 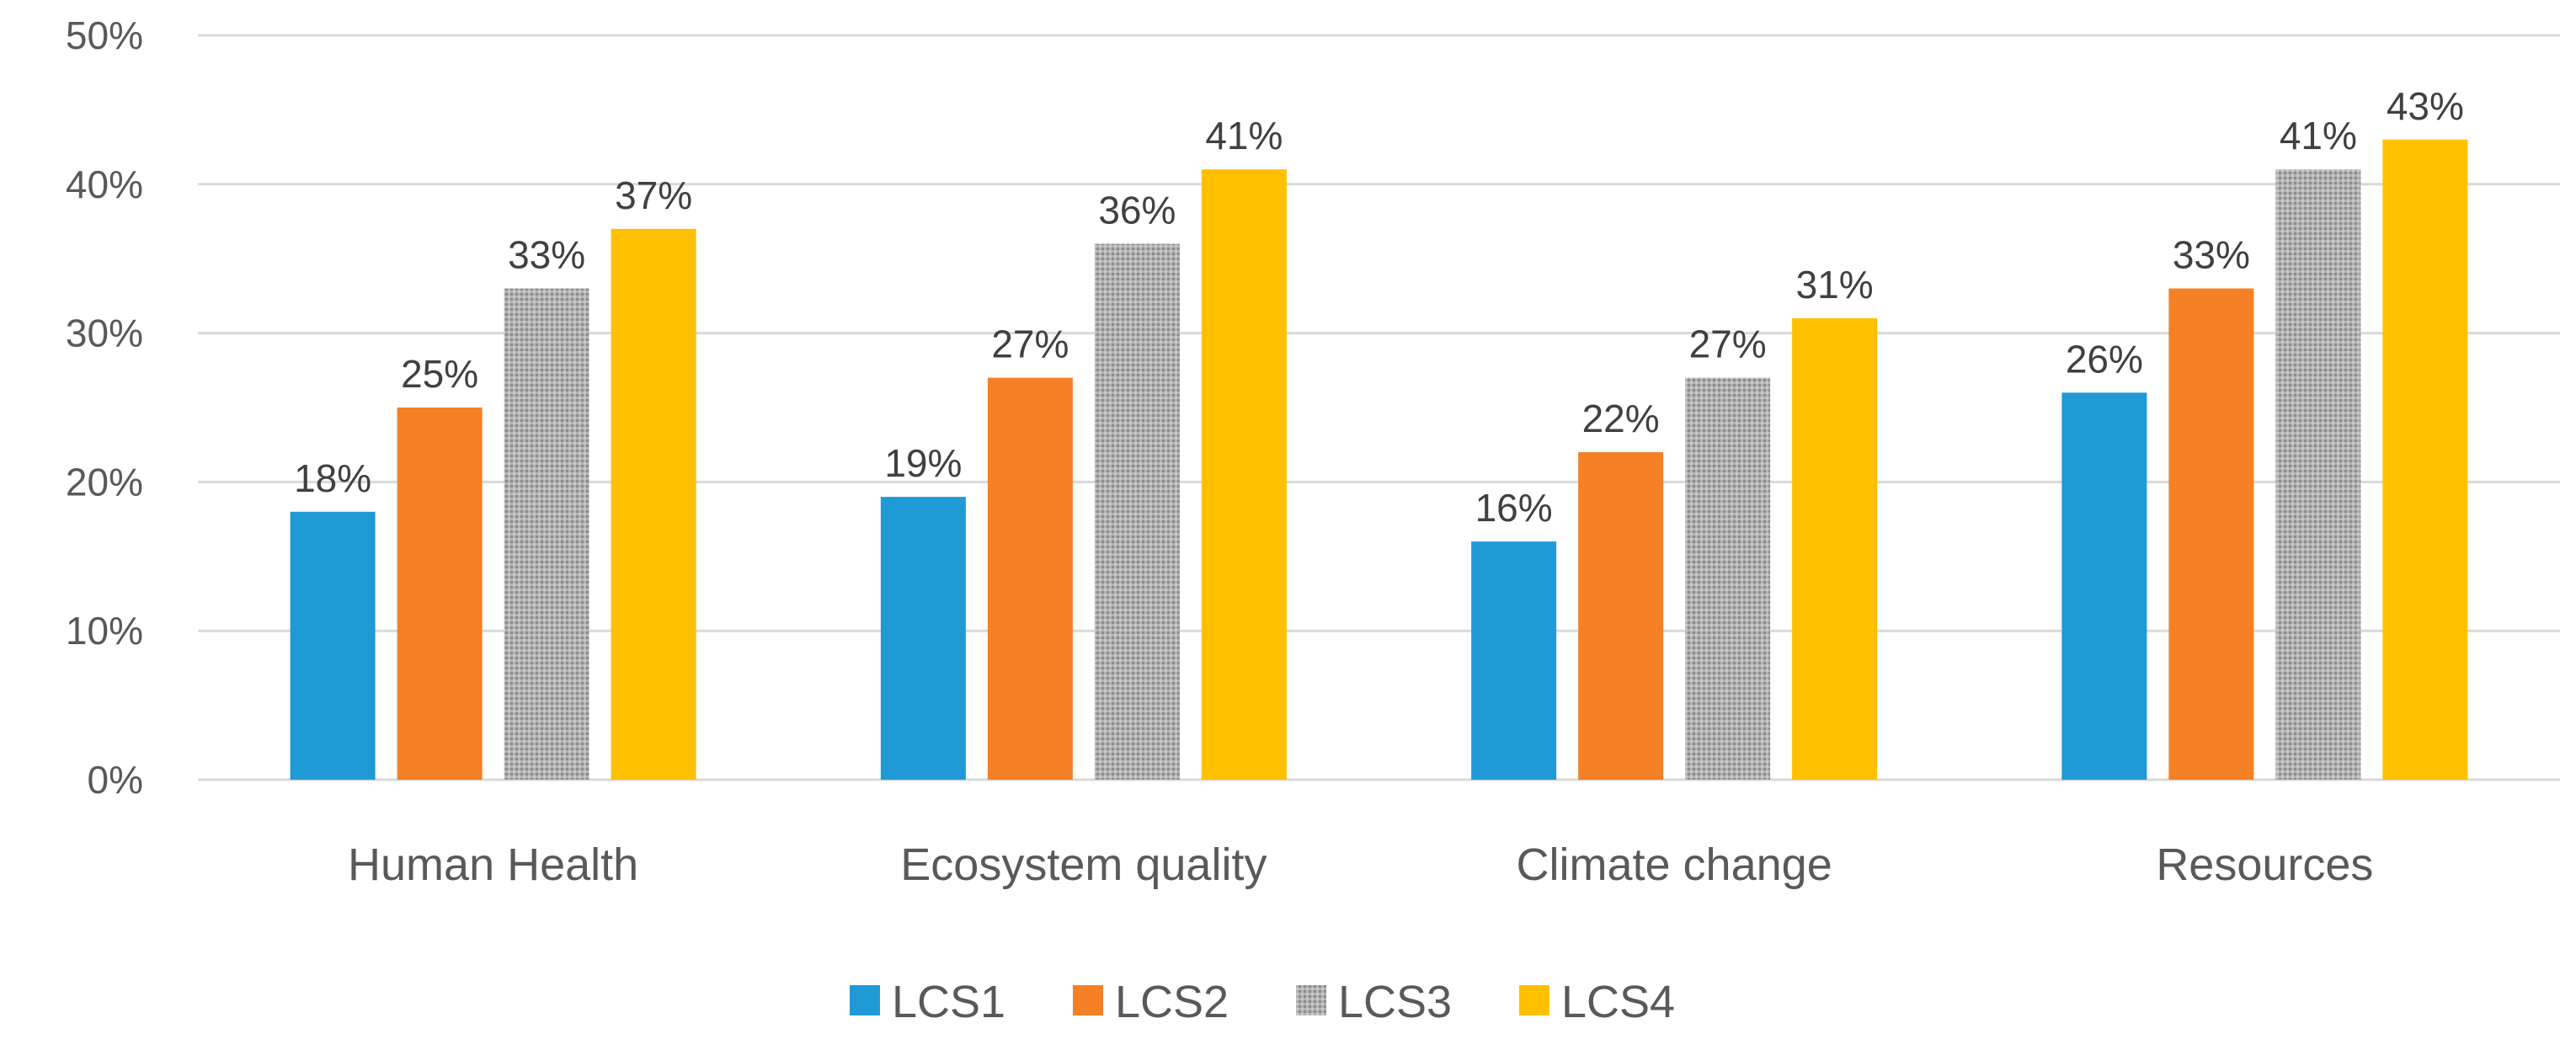 What do you see at coordinates (439, 374) in the screenshot?
I see `data-label: 25%` at bounding box center [439, 374].